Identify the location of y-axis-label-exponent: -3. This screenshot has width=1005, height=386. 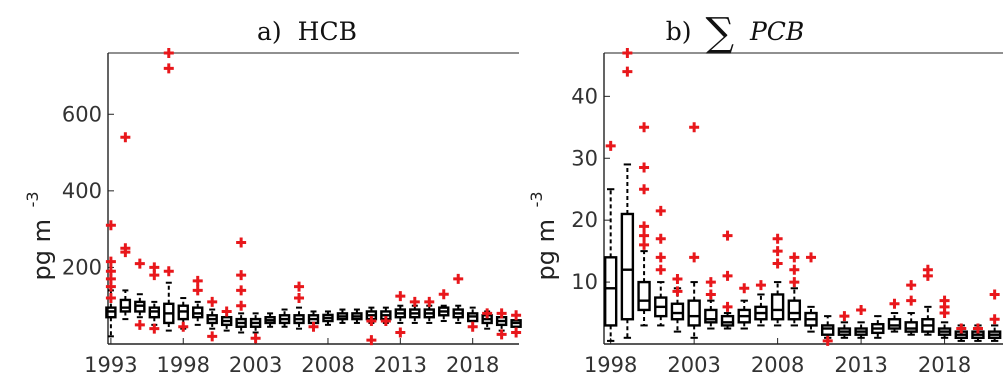
(32, 199).